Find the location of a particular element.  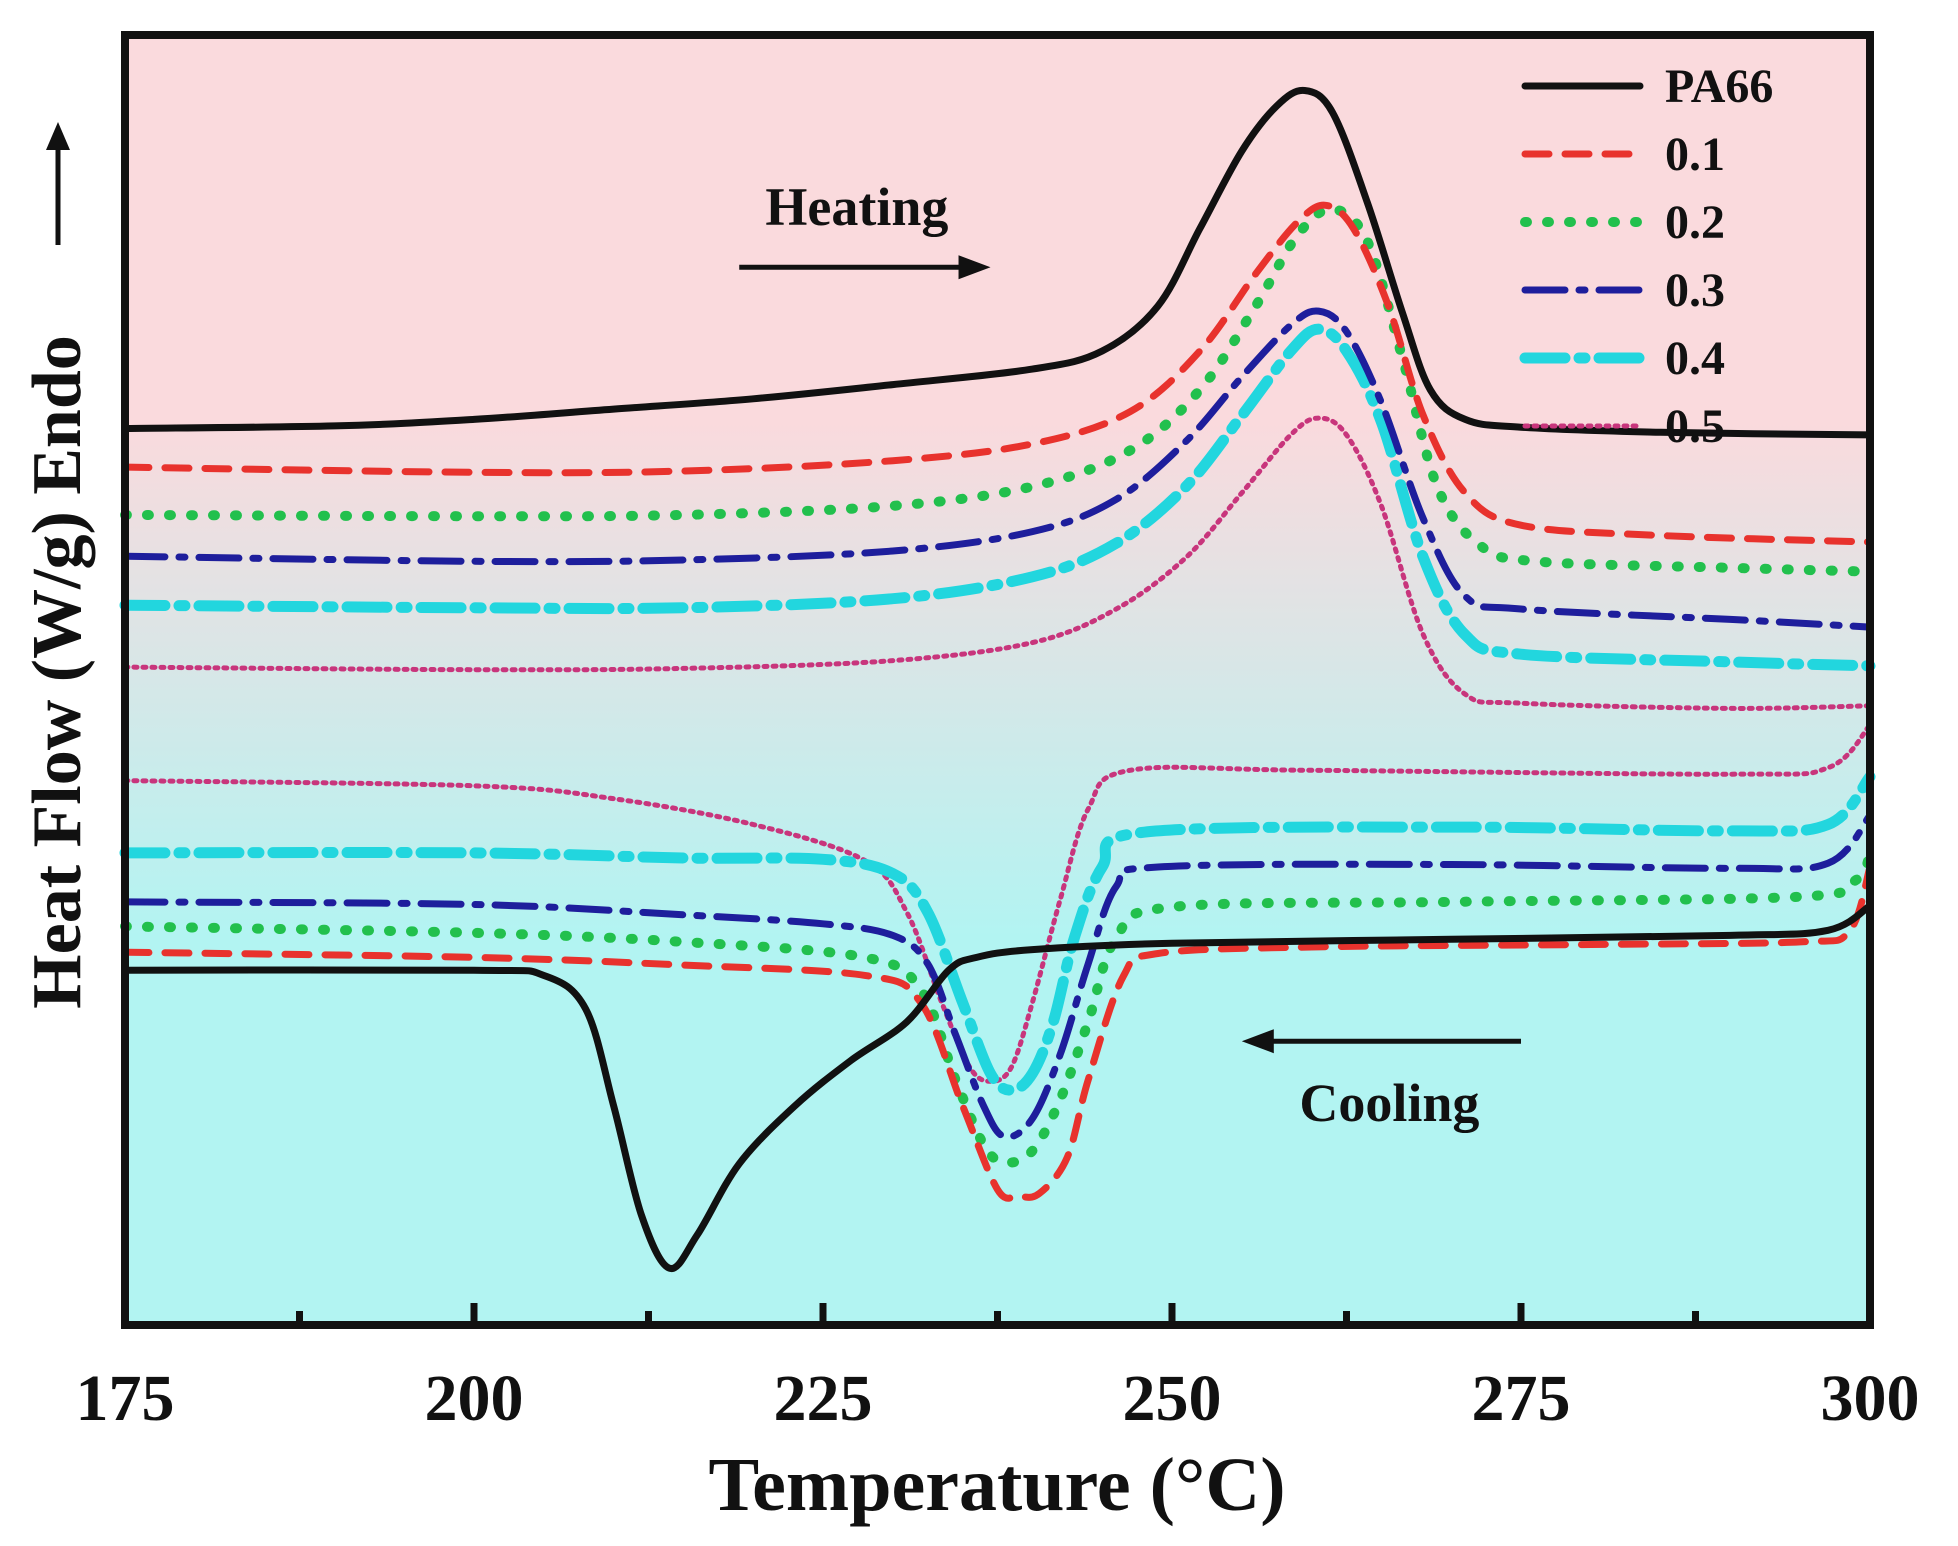

heating-arrowhead-icon is located at coordinates (974, 267).